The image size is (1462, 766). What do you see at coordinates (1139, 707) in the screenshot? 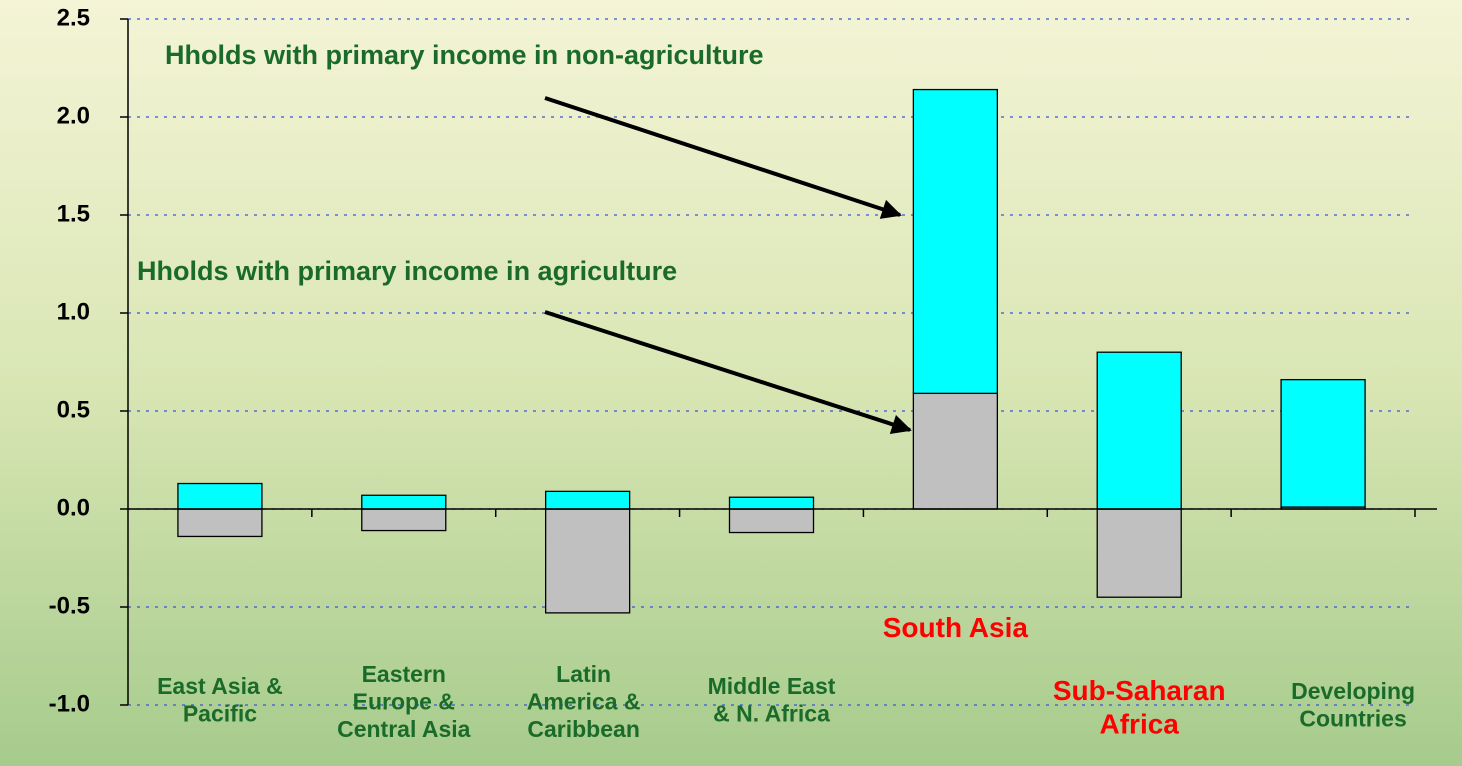
I see `x-tick-label: Sub-Saharan Africa` at bounding box center [1139, 707].